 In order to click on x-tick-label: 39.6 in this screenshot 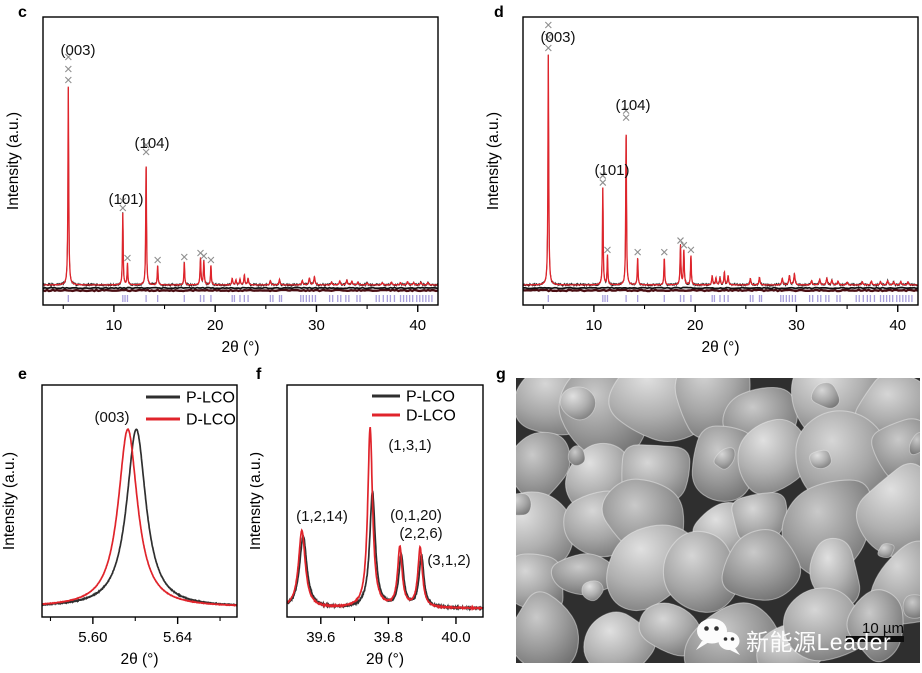, I will do `click(320, 637)`.